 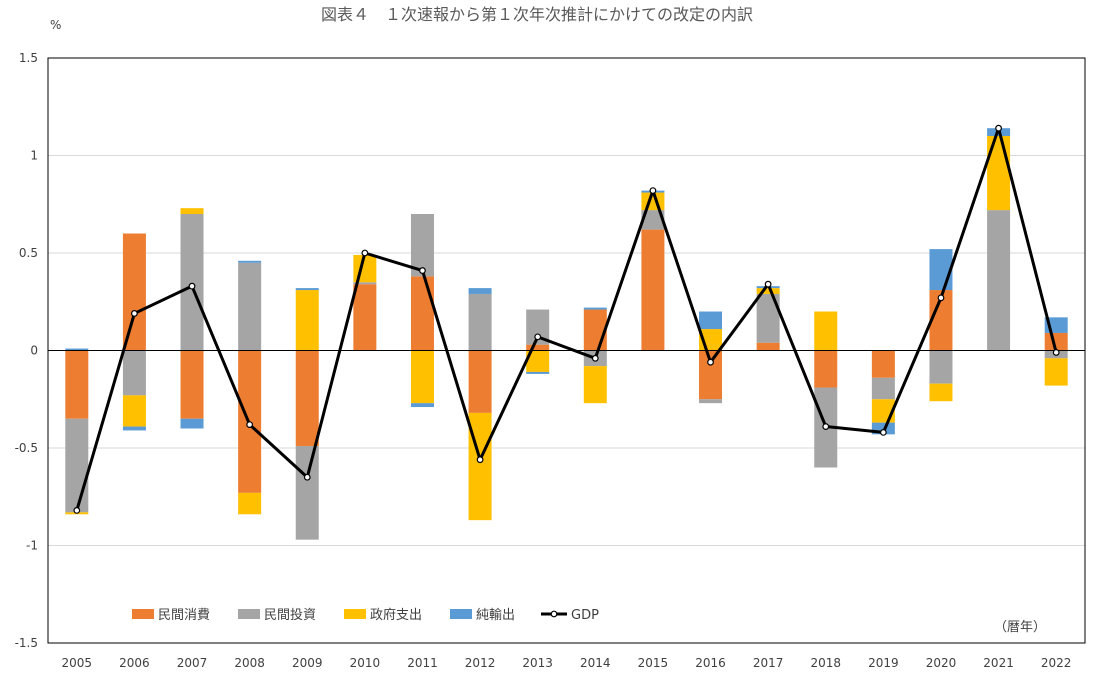 I want to click on chart-title: 図表４ １次速報から第１次年次推計にかけての改定の内訳, so click(x=537, y=14).